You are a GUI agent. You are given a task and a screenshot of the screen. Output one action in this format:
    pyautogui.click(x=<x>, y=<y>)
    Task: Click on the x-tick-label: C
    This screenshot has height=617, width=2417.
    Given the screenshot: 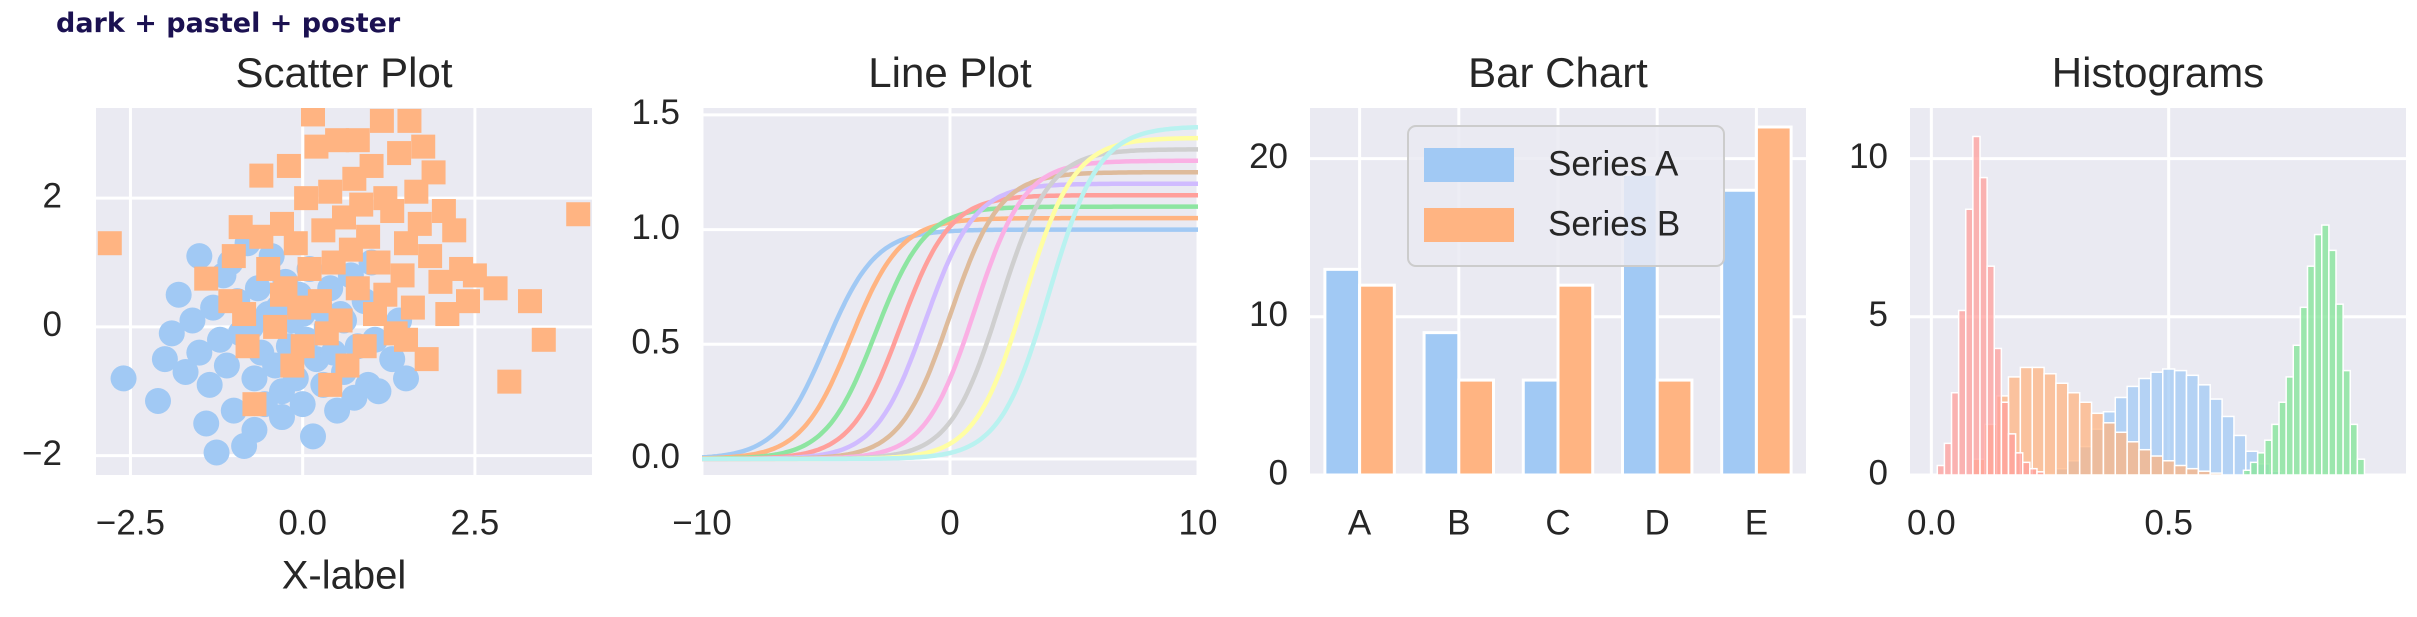 What is the action you would take?
    pyautogui.click(x=1557, y=522)
    